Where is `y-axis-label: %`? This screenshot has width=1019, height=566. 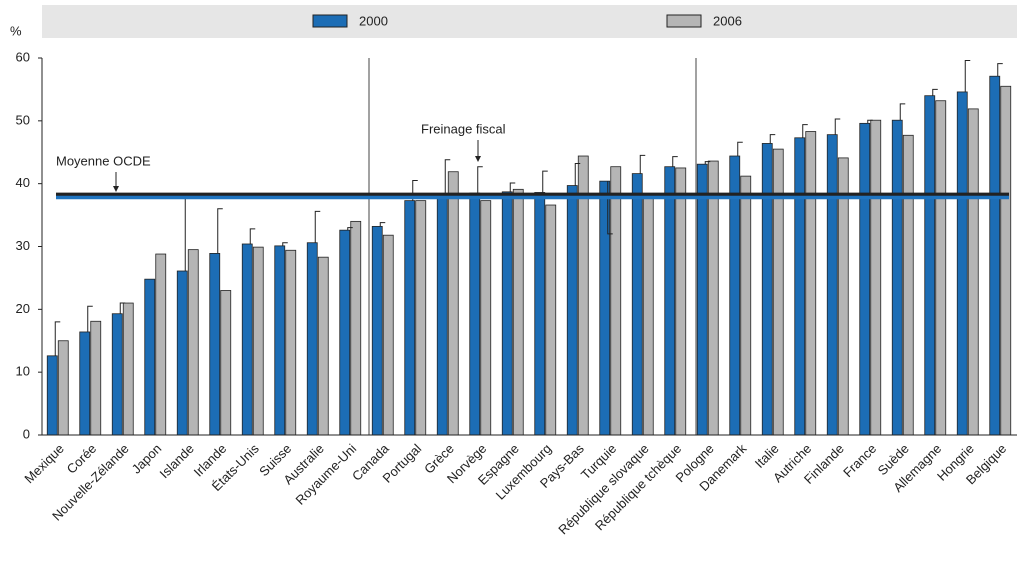
y-axis-label: % is located at coordinates (16, 30).